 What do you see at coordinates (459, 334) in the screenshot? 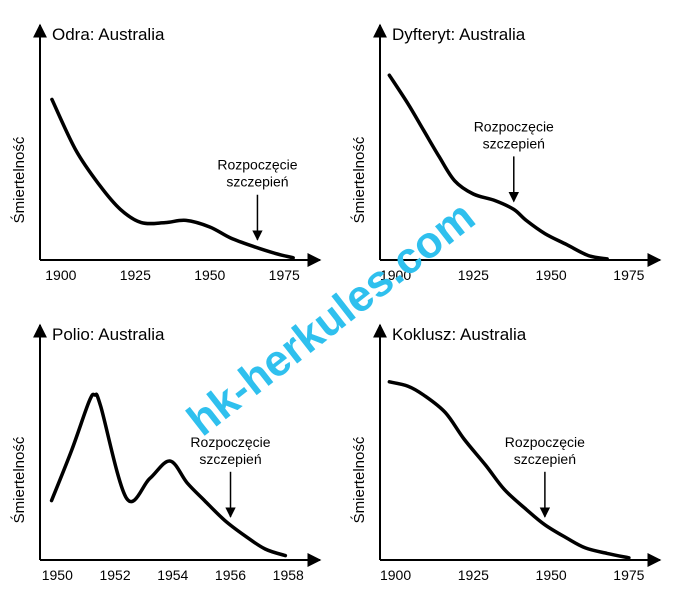
I see `chart-title: Koklusz: Australia` at bounding box center [459, 334].